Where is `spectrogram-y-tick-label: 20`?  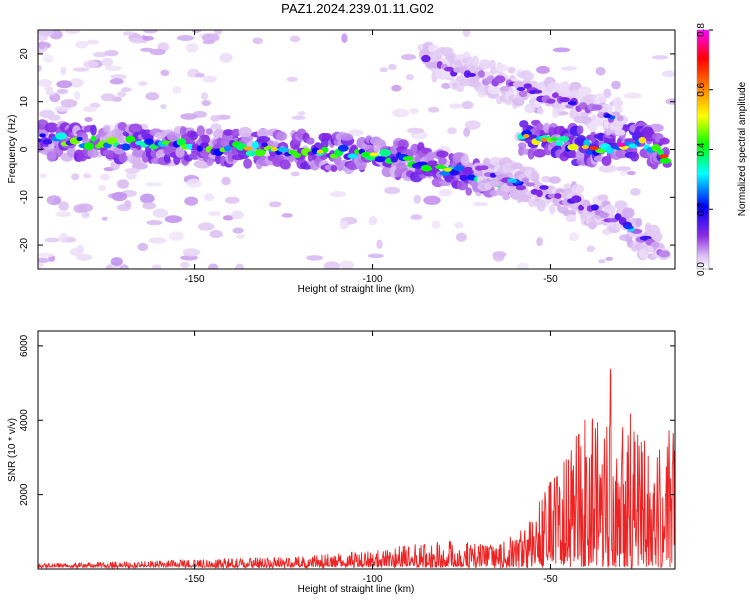 spectrogram-y-tick-label: 20 is located at coordinates (24, 54).